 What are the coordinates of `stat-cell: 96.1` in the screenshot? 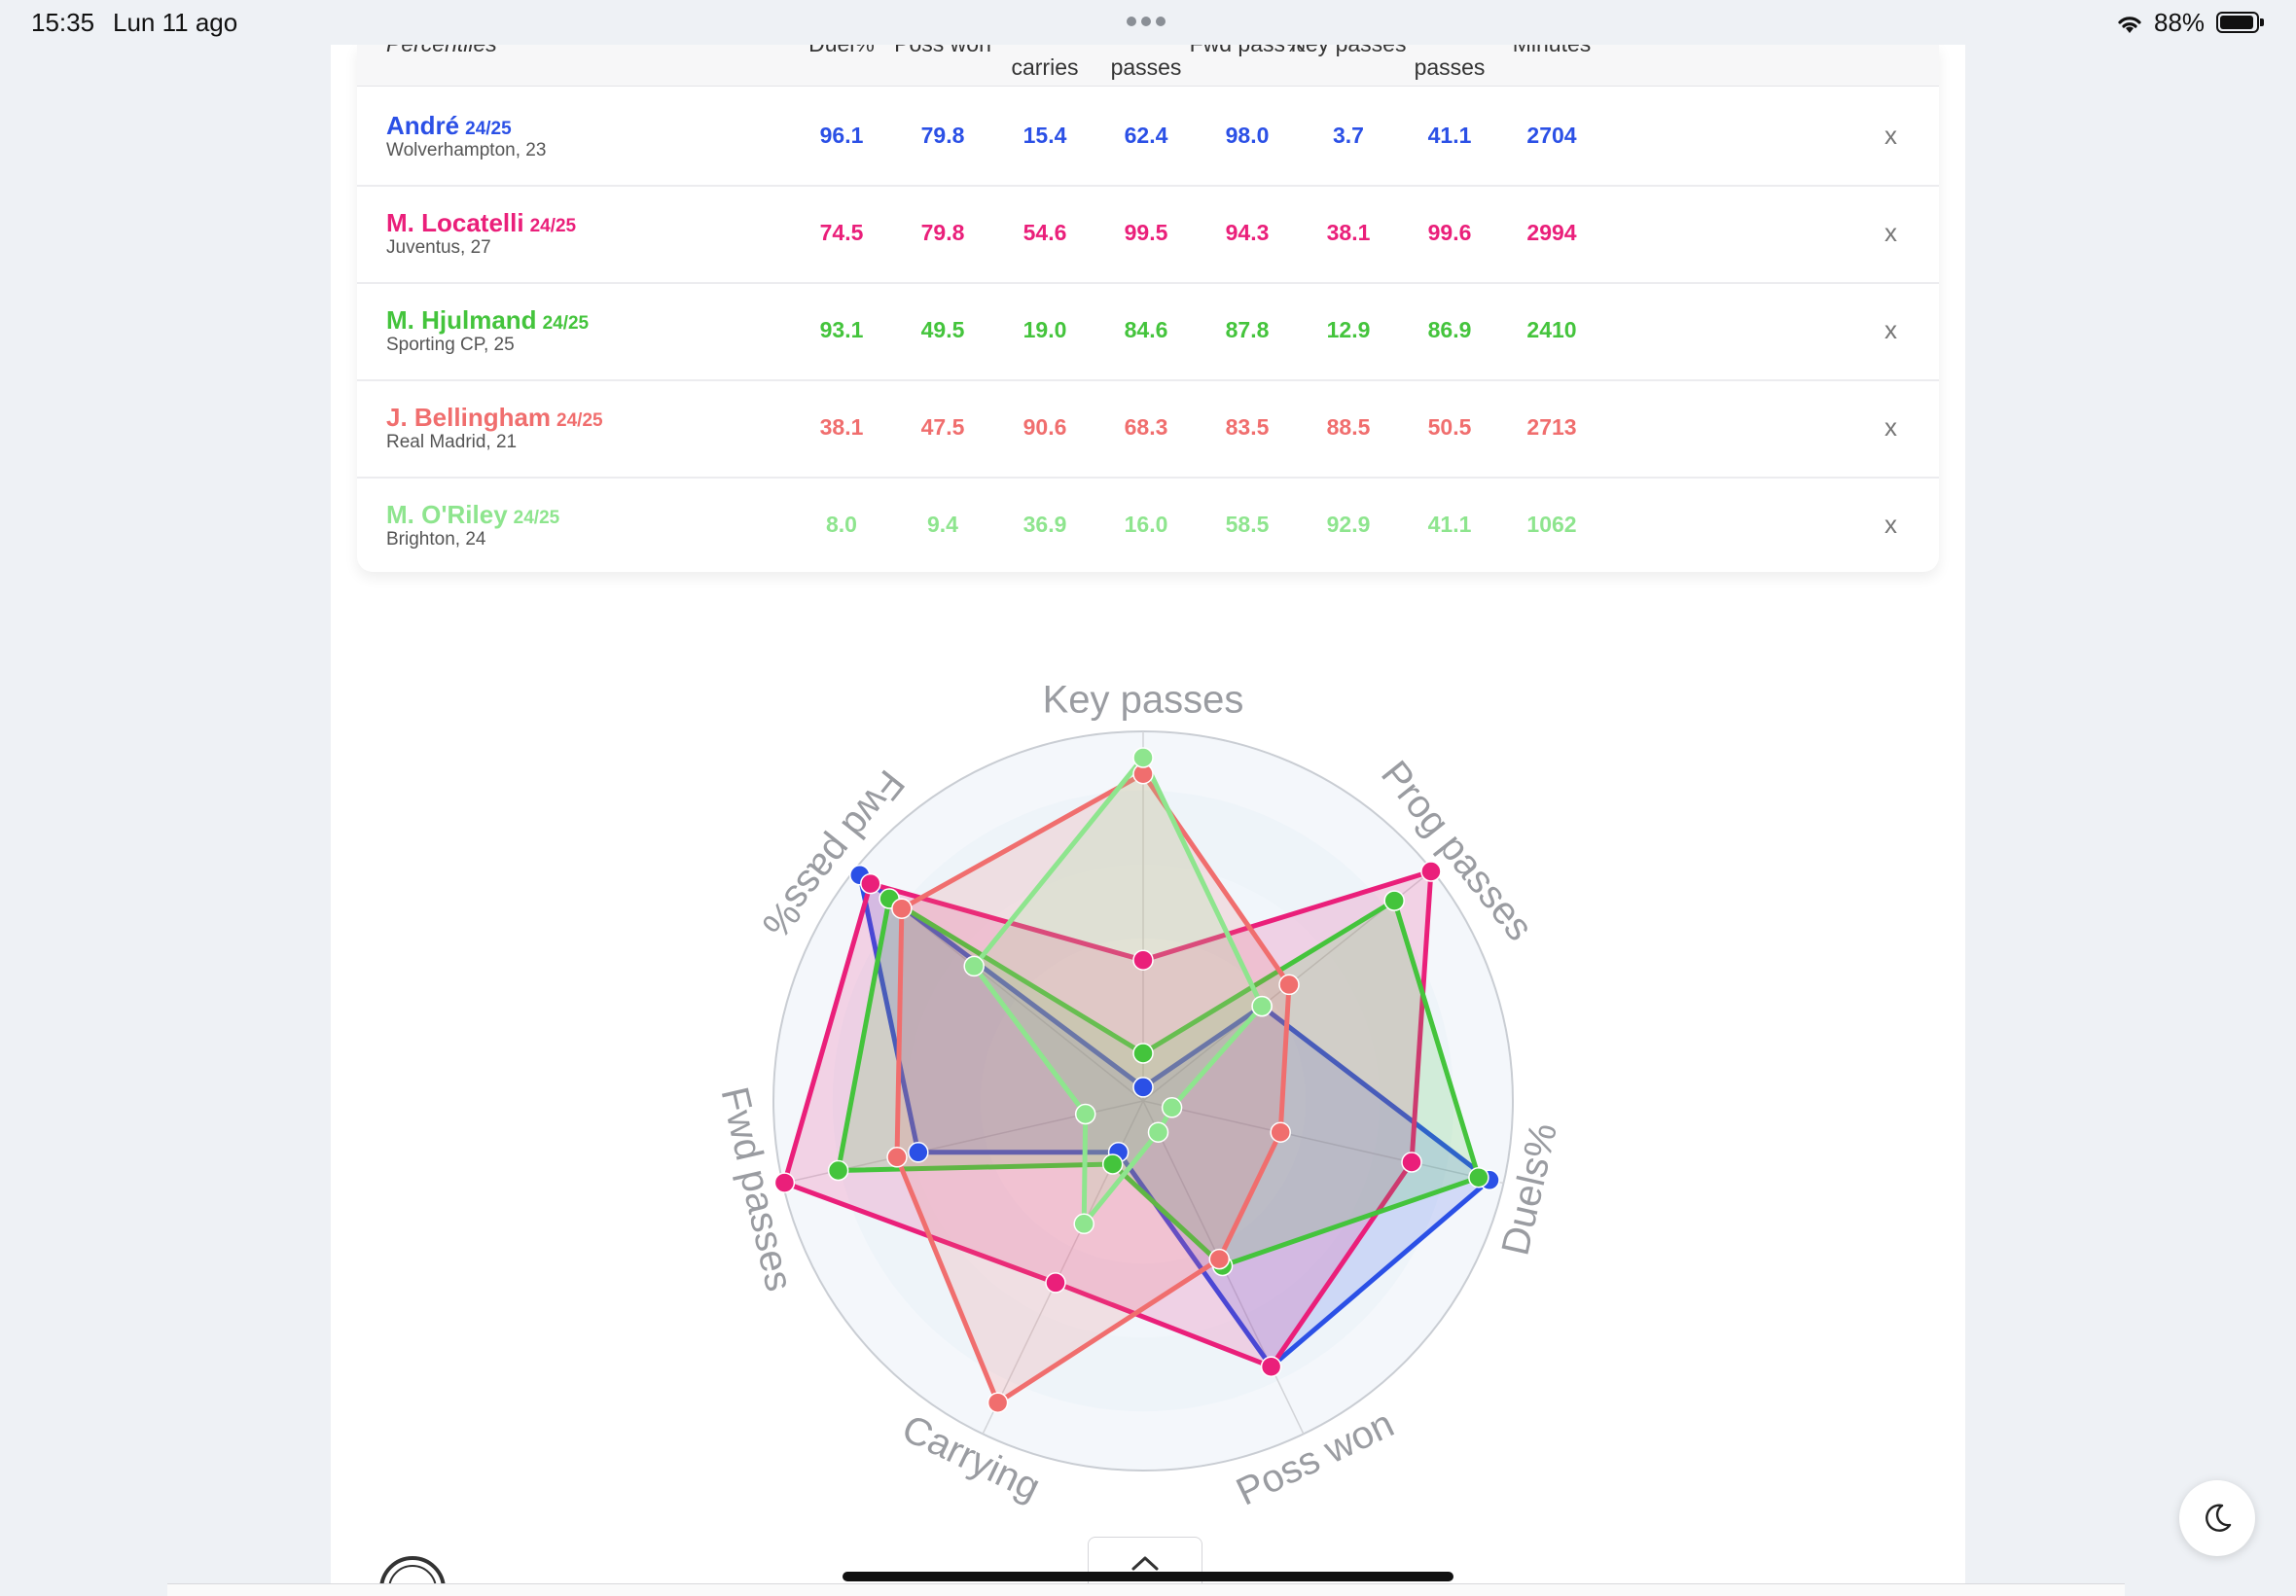 It's located at (841, 135).